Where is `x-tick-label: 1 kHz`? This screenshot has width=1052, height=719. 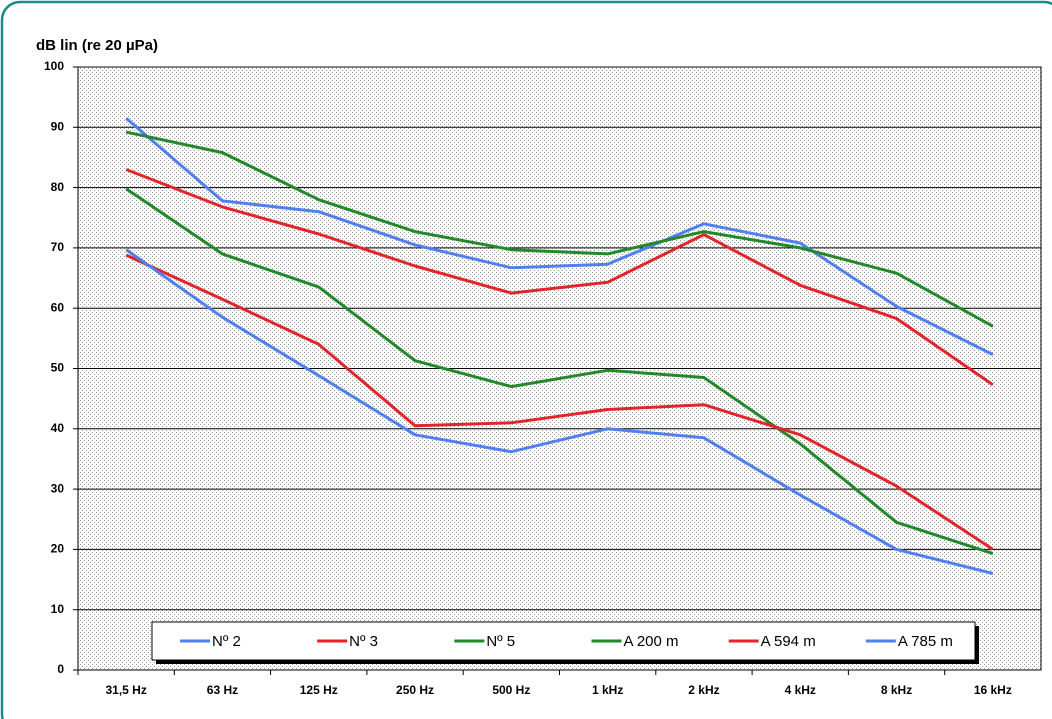 x-tick-label: 1 kHz is located at coordinates (607, 690).